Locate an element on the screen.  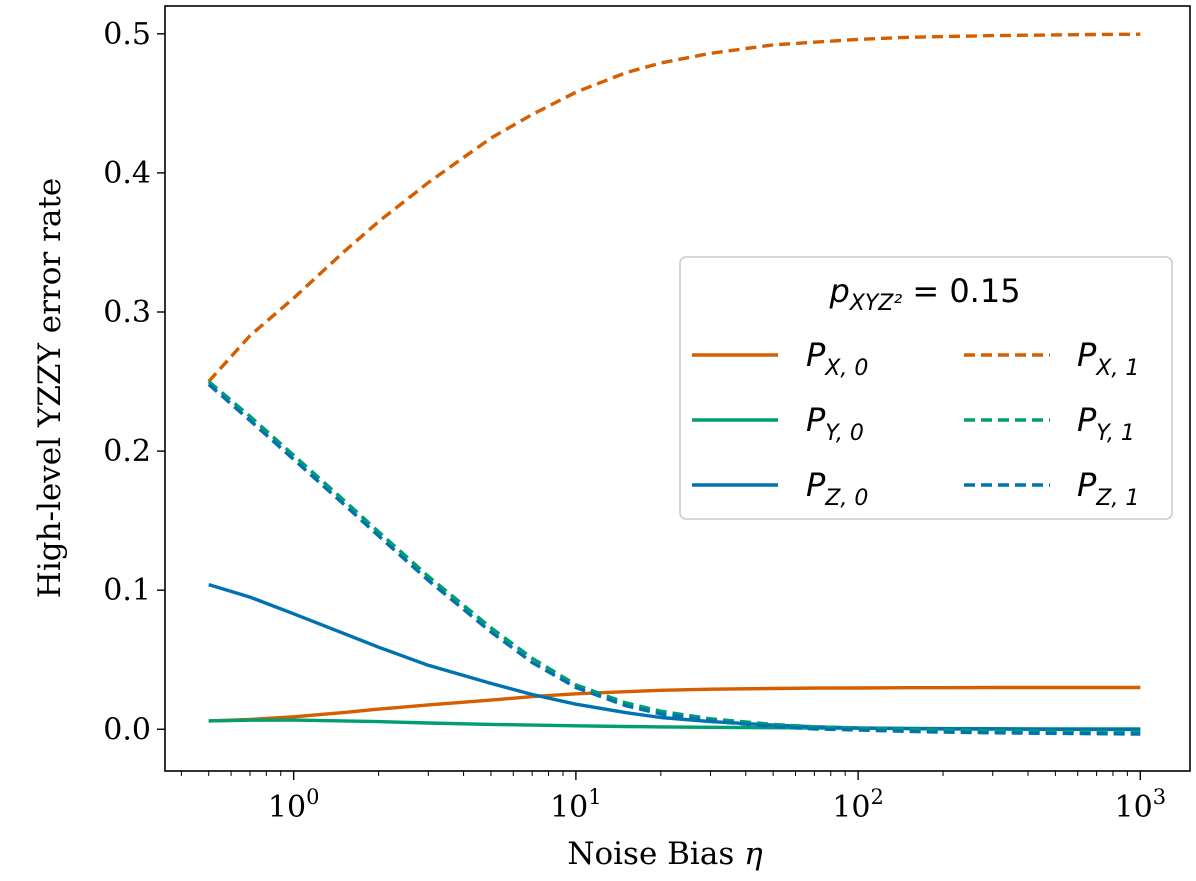
y-axis-title: High-level YZZY error rate is located at coordinates (50, 388).